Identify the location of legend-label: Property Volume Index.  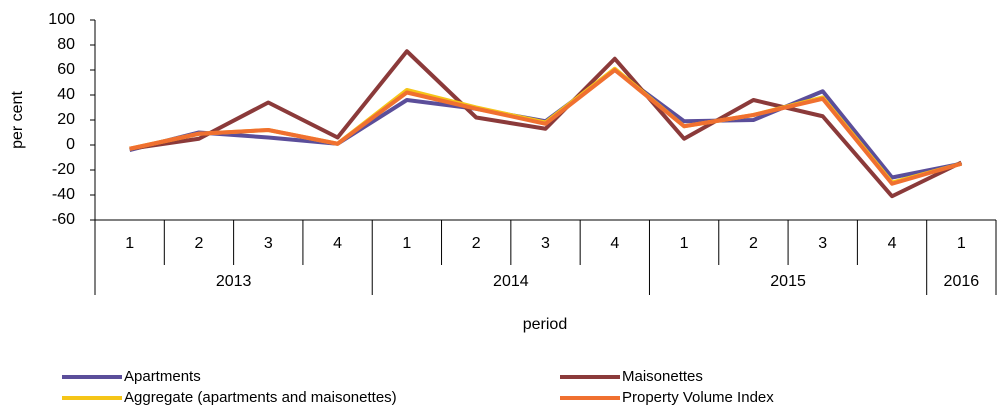
(698, 397).